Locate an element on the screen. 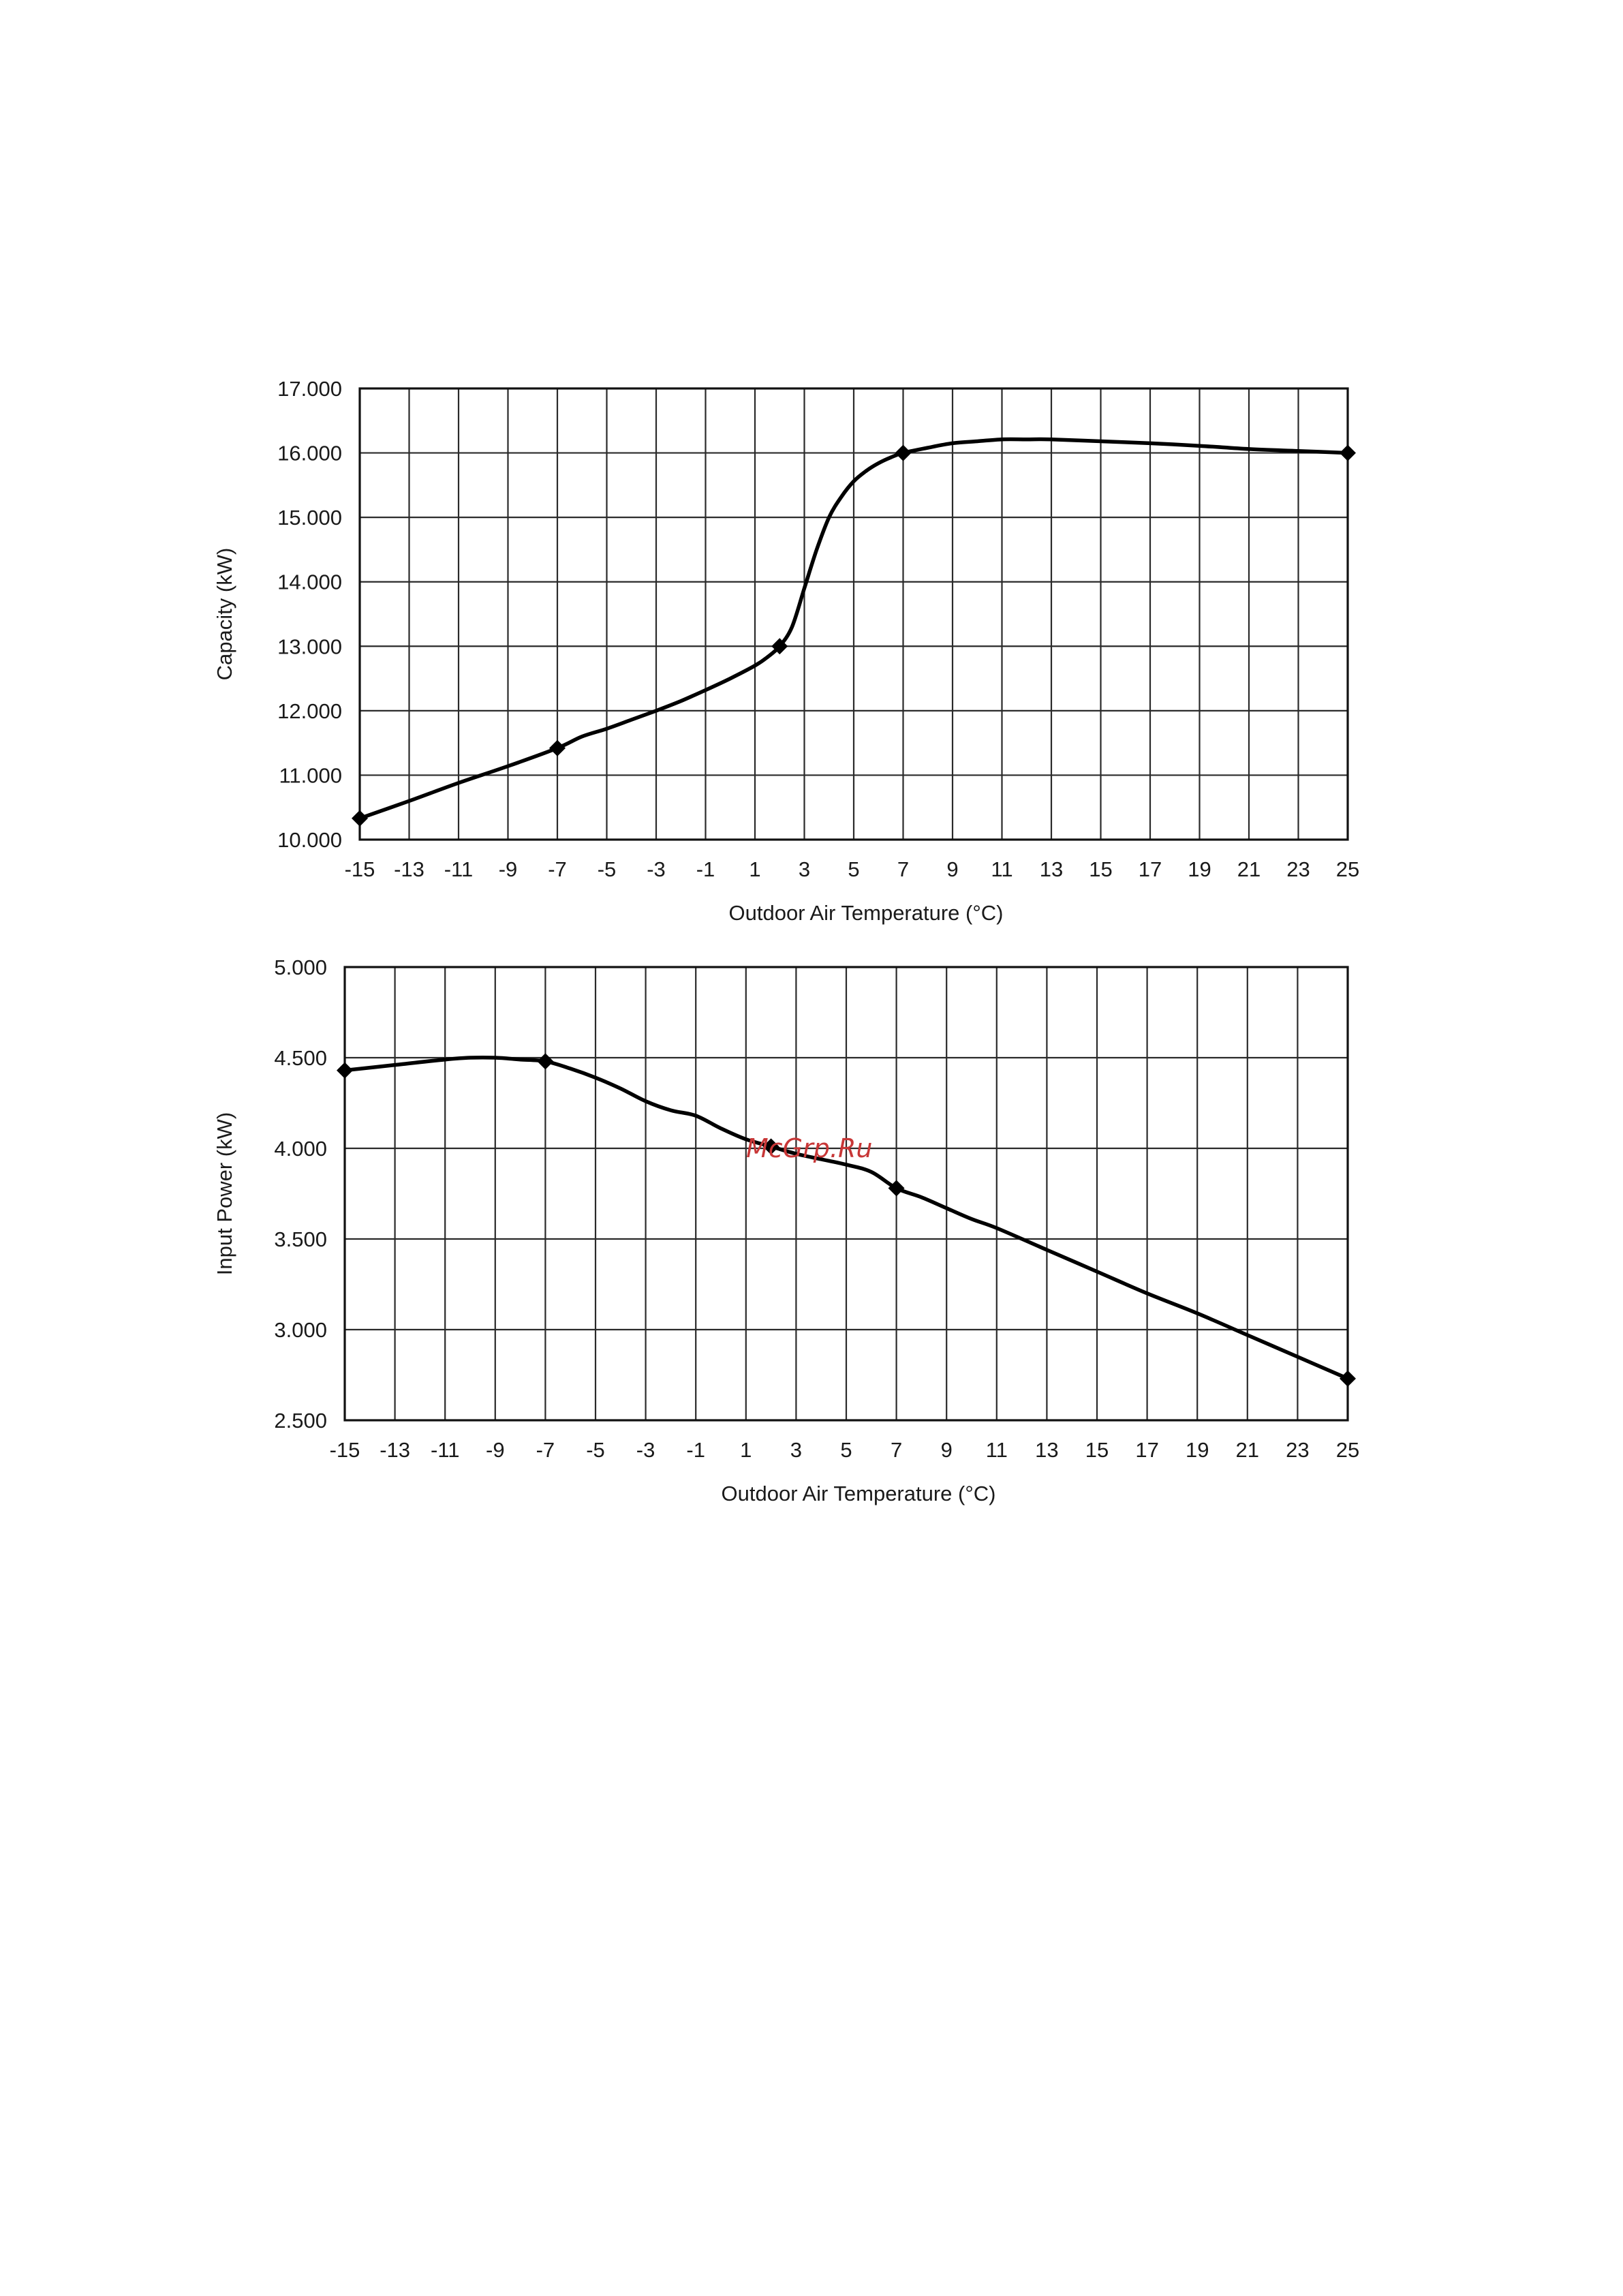  input-power-x-tick-label: 1 is located at coordinates (746, 1450).